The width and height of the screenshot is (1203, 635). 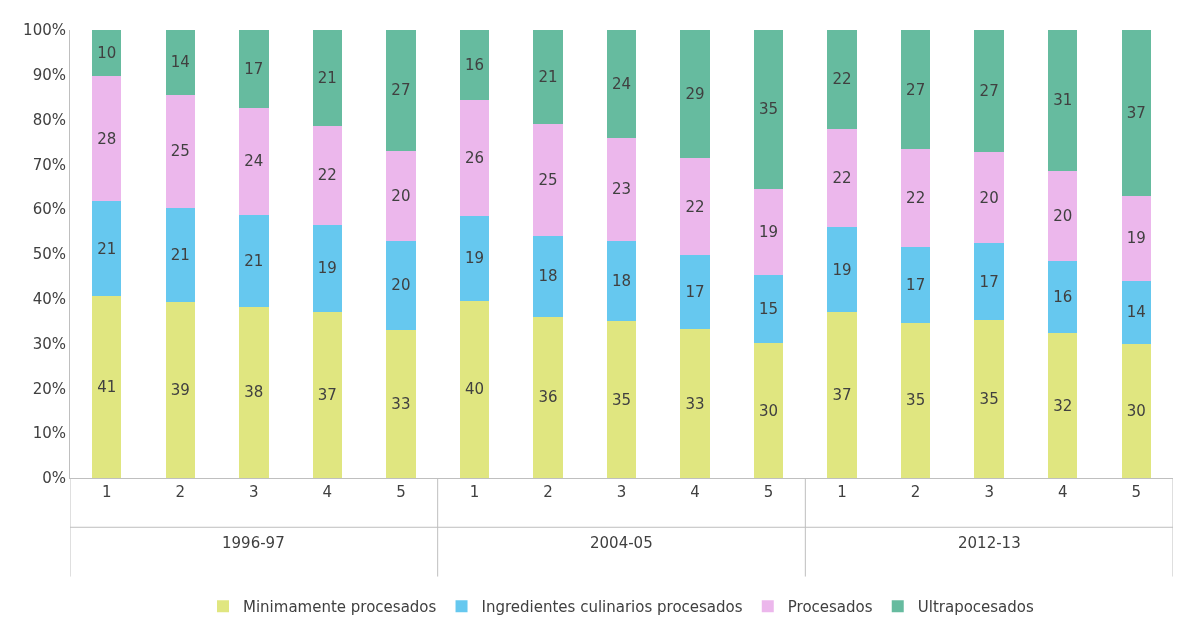 I want to click on data-label: 28, so click(x=107, y=138).